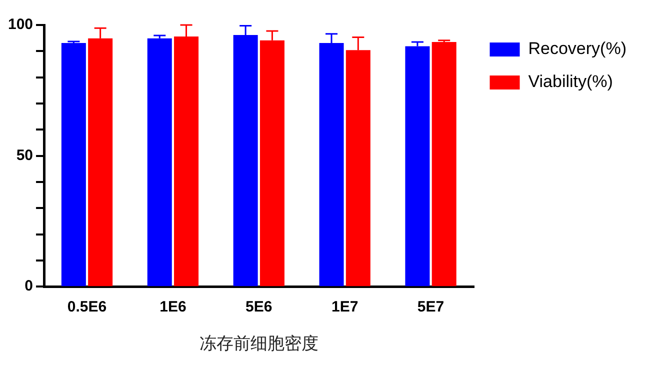 The height and width of the screenshot is (369, 650). Describe the element at coordinates (25, 155) in the screenshot. I see `y-tick-label: 50` at that location.